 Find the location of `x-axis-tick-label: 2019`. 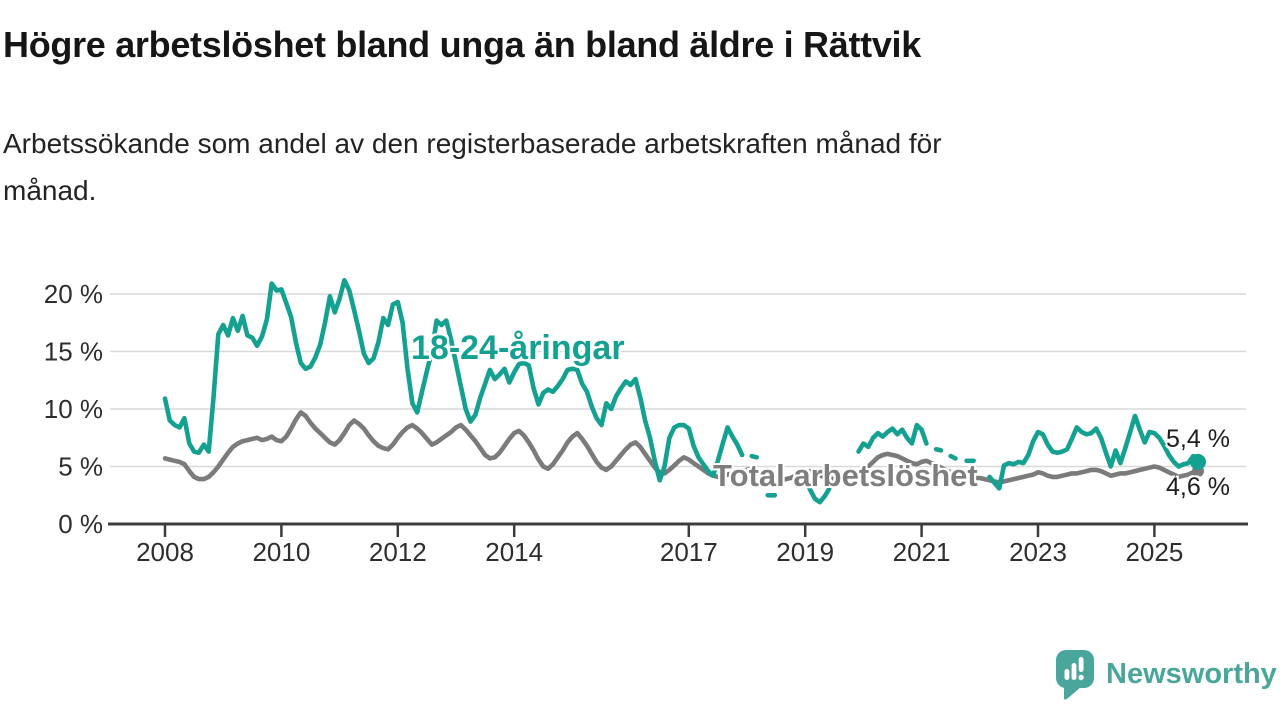

x-axis-tick-label: 2019 is located at coordinates (805, 552).